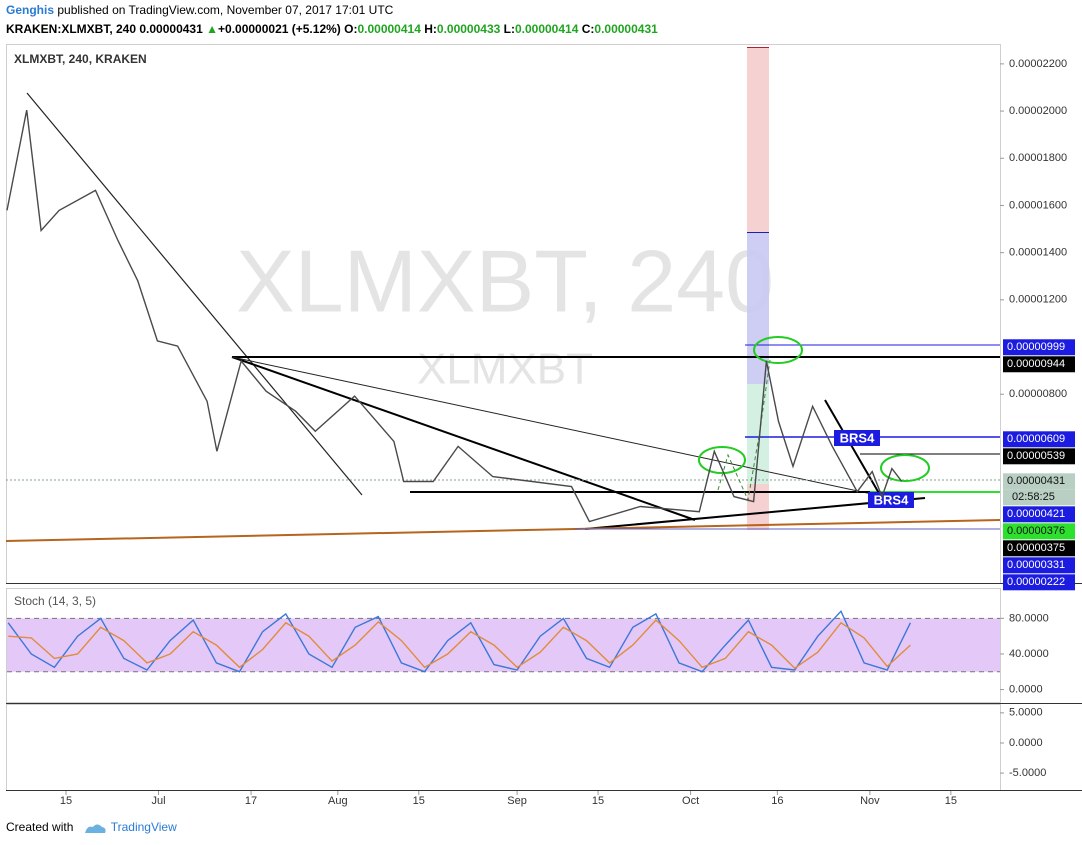 The width and height of the screenshot is (1082, 845). I want to click on price-label: 0.00000539, so click(1036, 456).